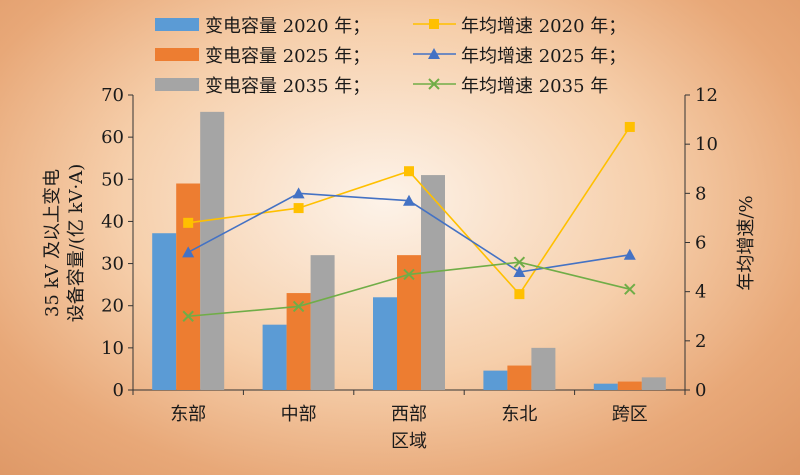  I want to click on point-3-中部, so click(298, 306).